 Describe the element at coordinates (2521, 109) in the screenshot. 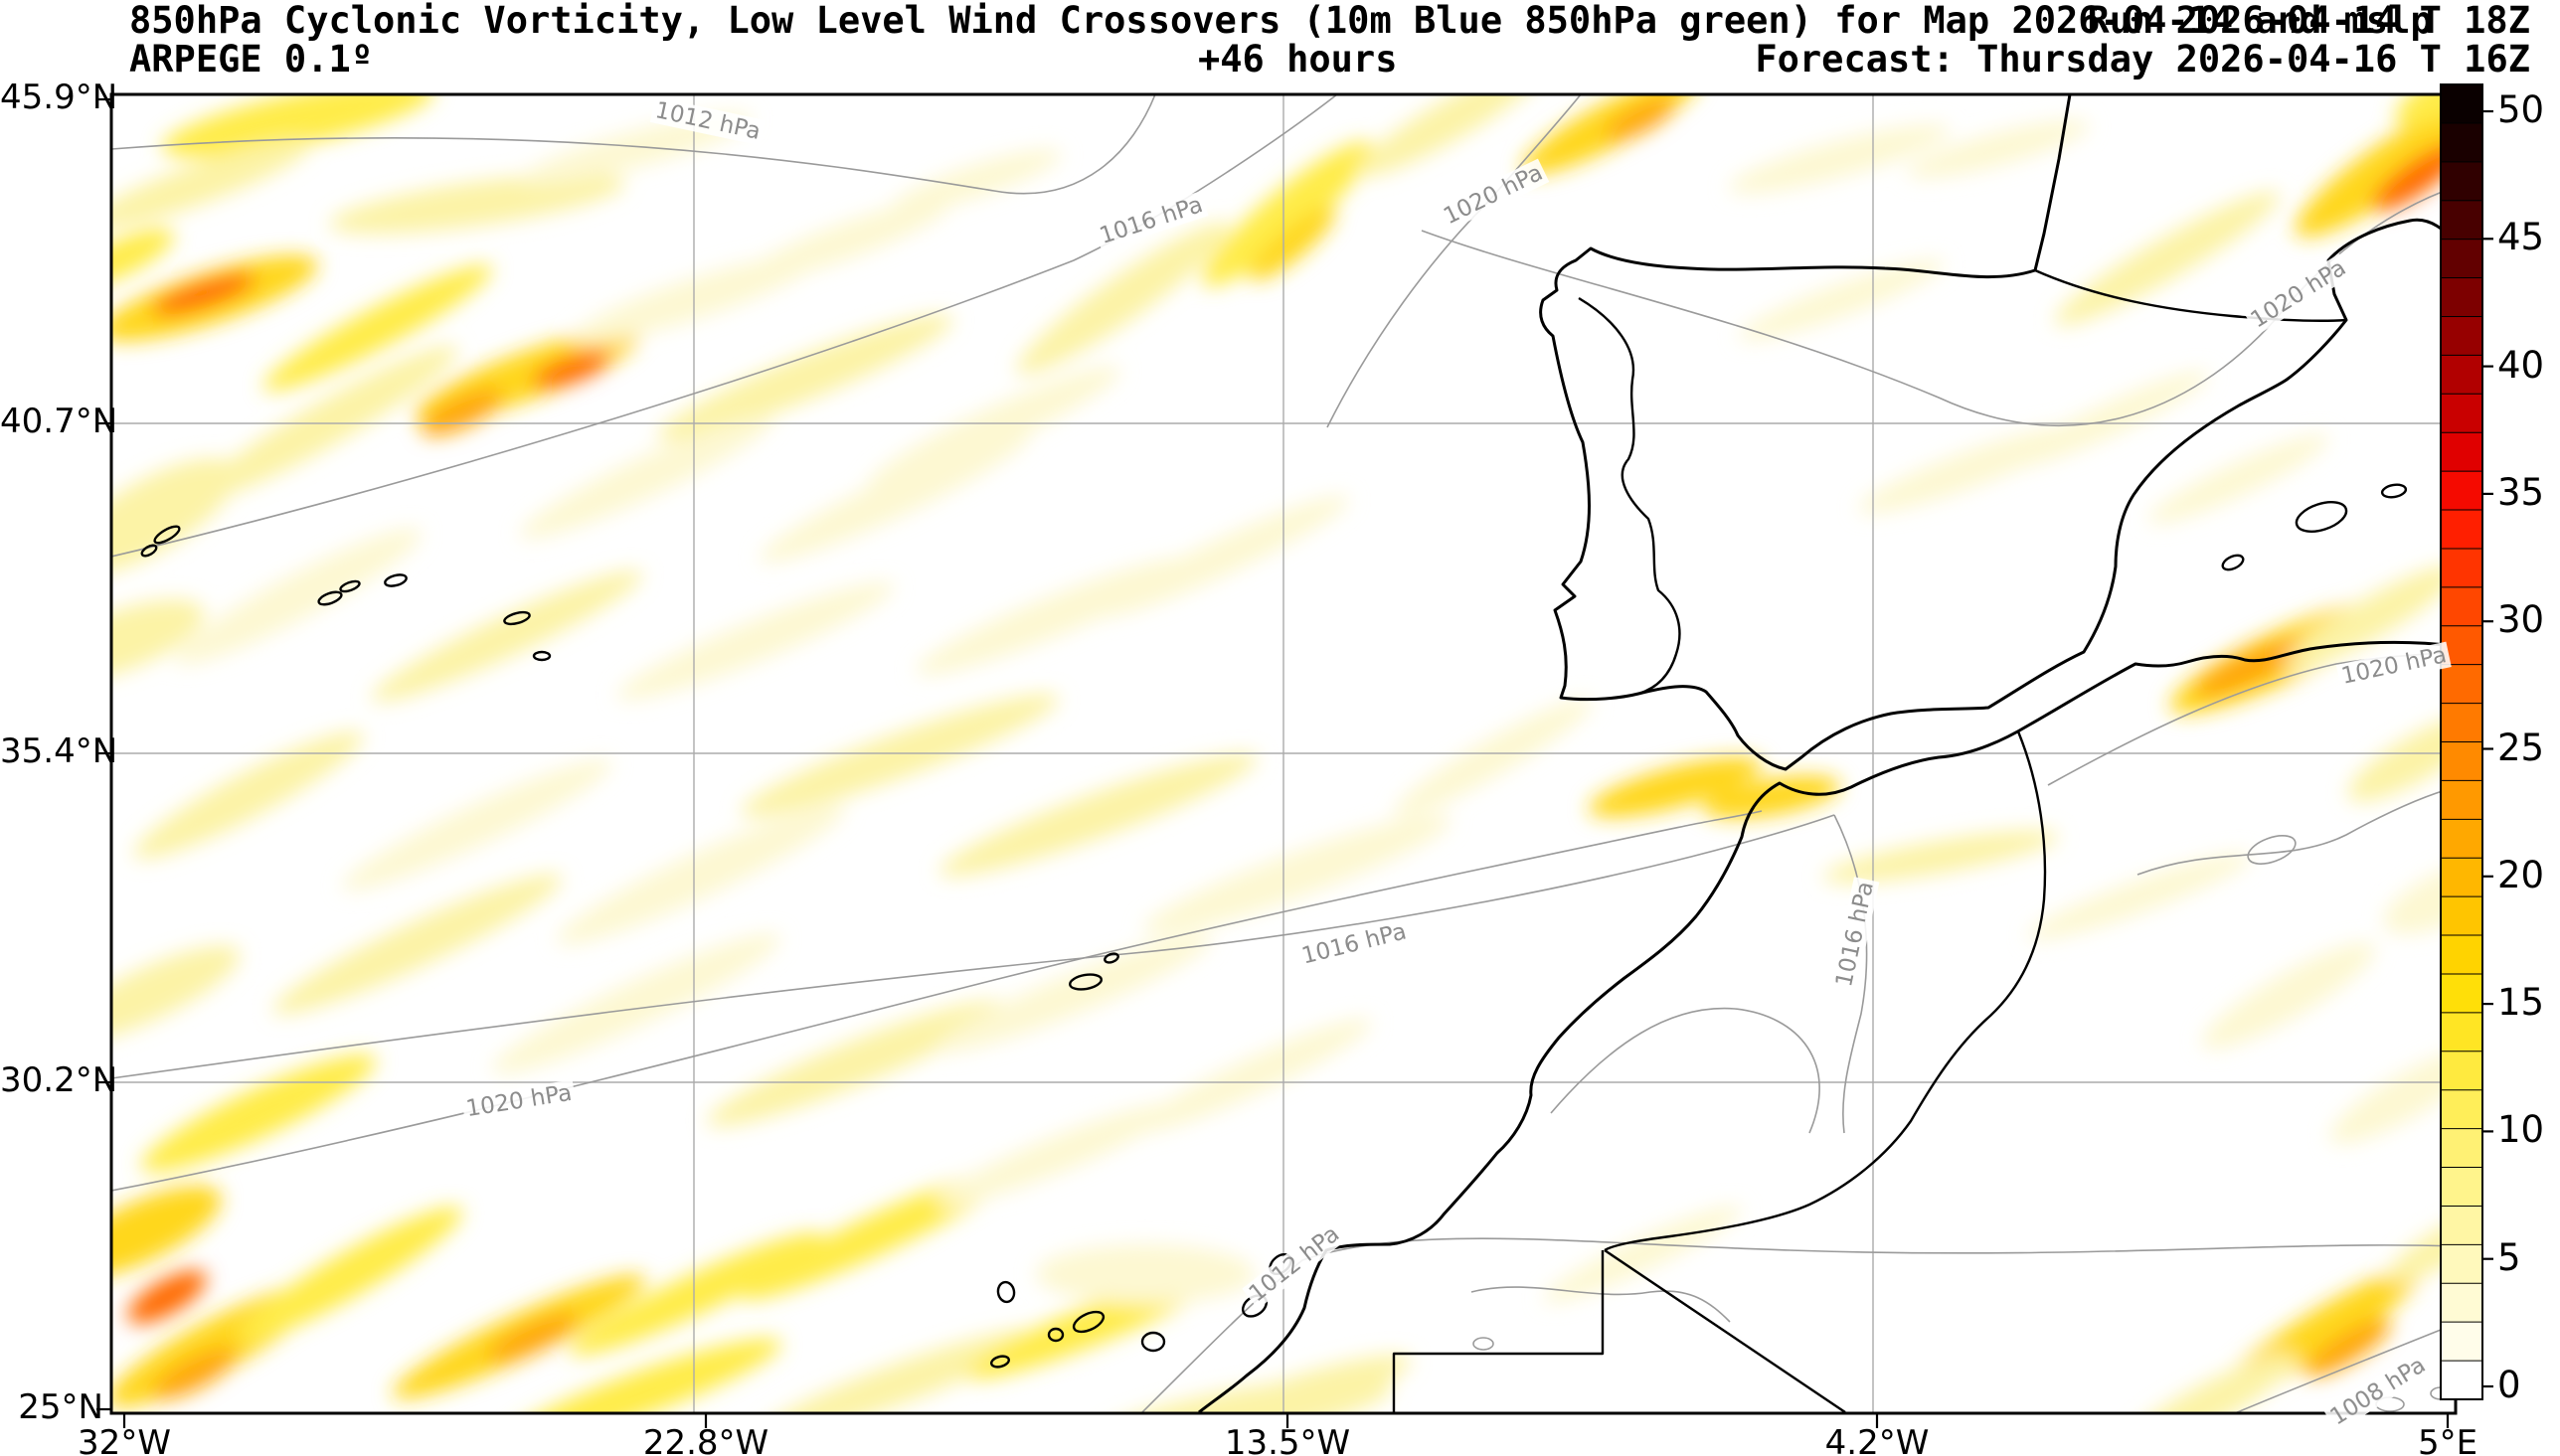

I see `colorbar-tick-label: 50` at that location.